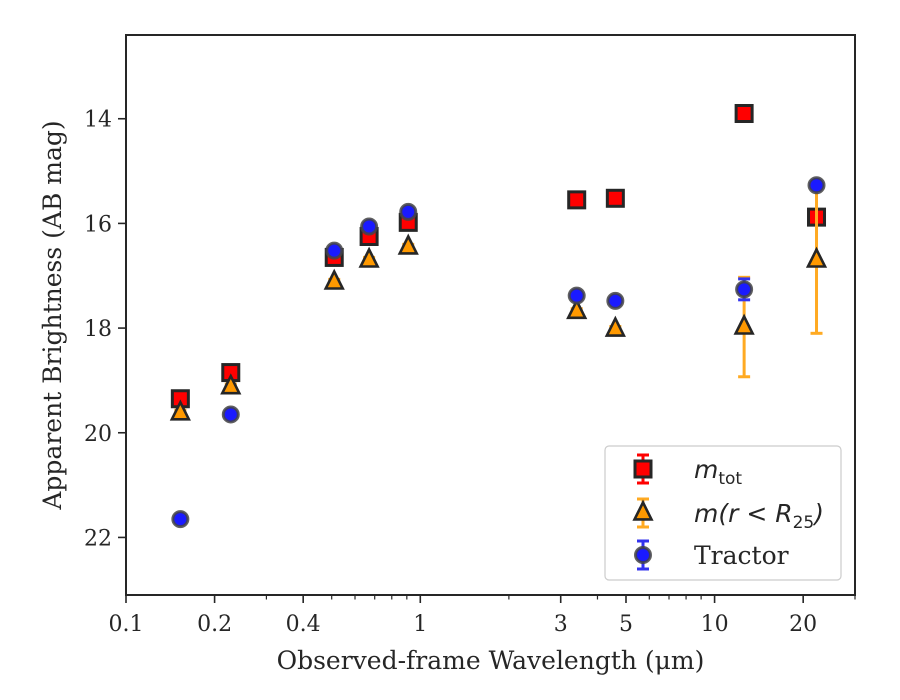  I want to click on legend-box, so click(723, 513).